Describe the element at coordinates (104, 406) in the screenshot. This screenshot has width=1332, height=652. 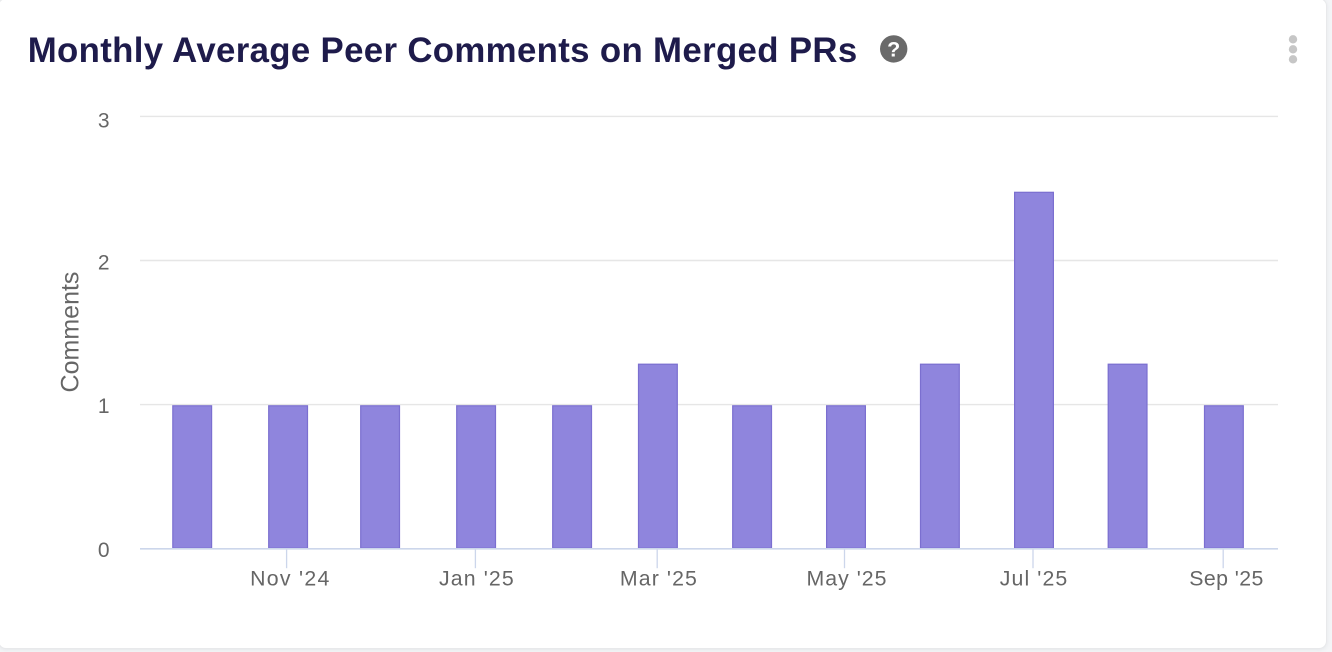
I see `svg-text: 1` at that location.